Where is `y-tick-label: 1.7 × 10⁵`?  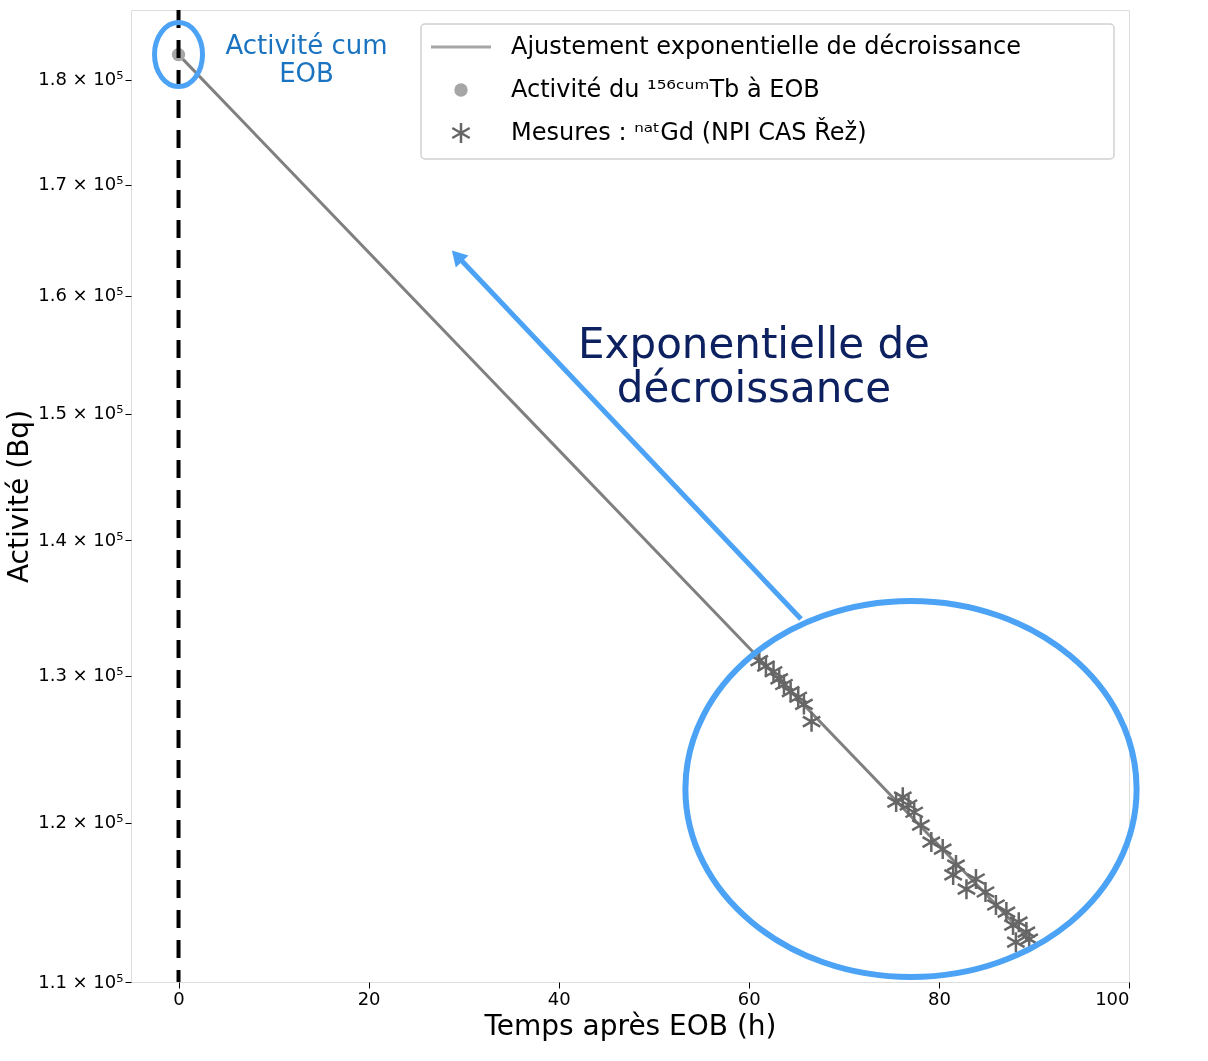 y-tick-label: 1.7 × 10⁵ is located at coordinates (81, 184).